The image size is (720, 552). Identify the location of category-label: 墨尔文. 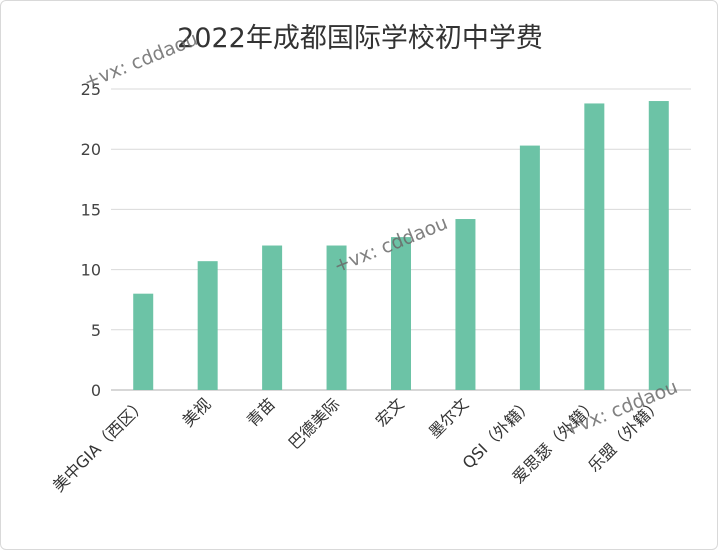
(448, 417).